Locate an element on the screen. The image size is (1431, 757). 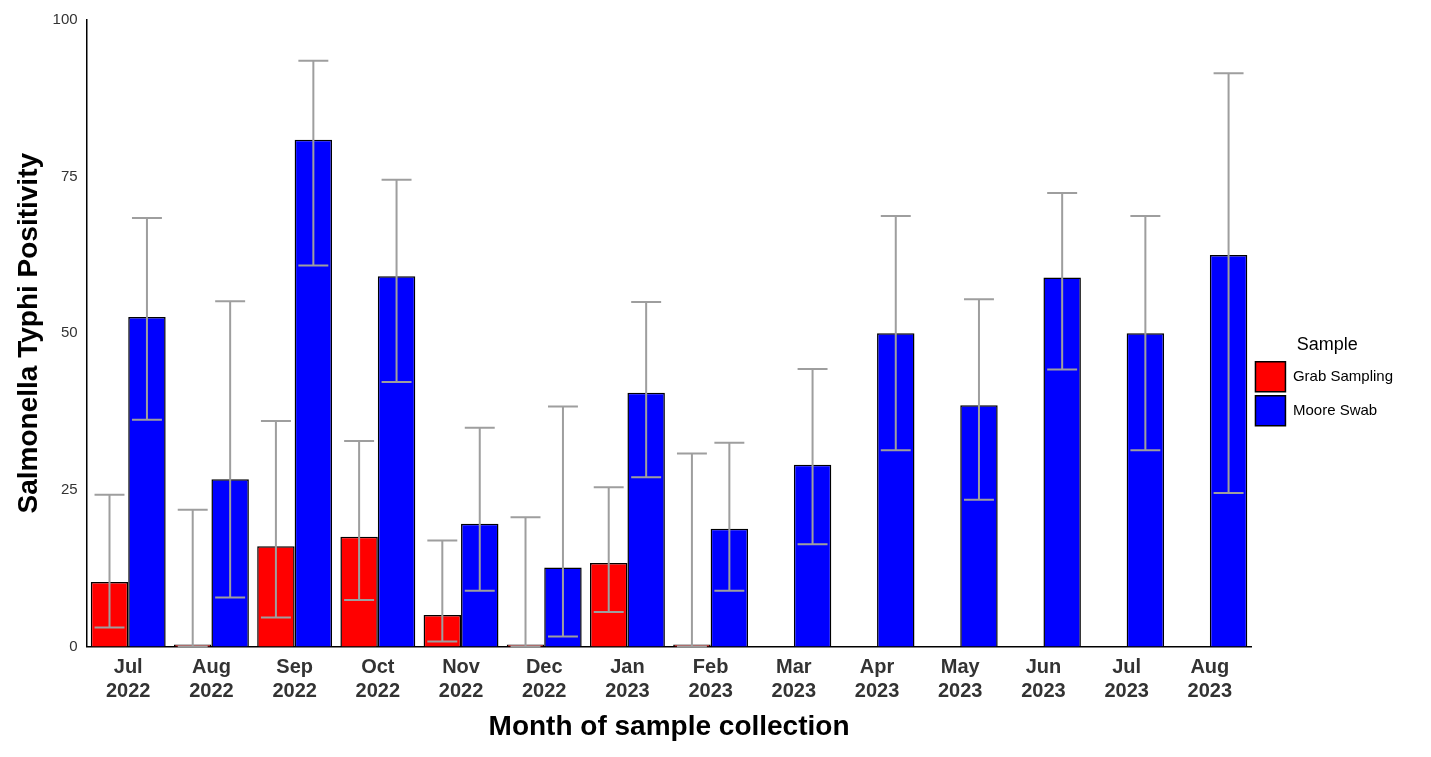
x-tick-label: Jul 2022 is located at coordinates (128, 677).